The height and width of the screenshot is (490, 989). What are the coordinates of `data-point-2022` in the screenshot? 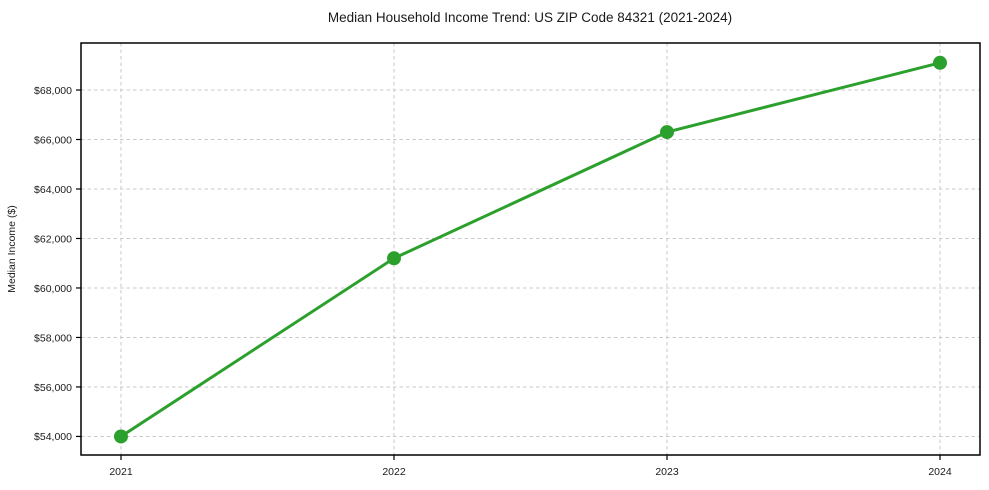 It's located at (394, 258).